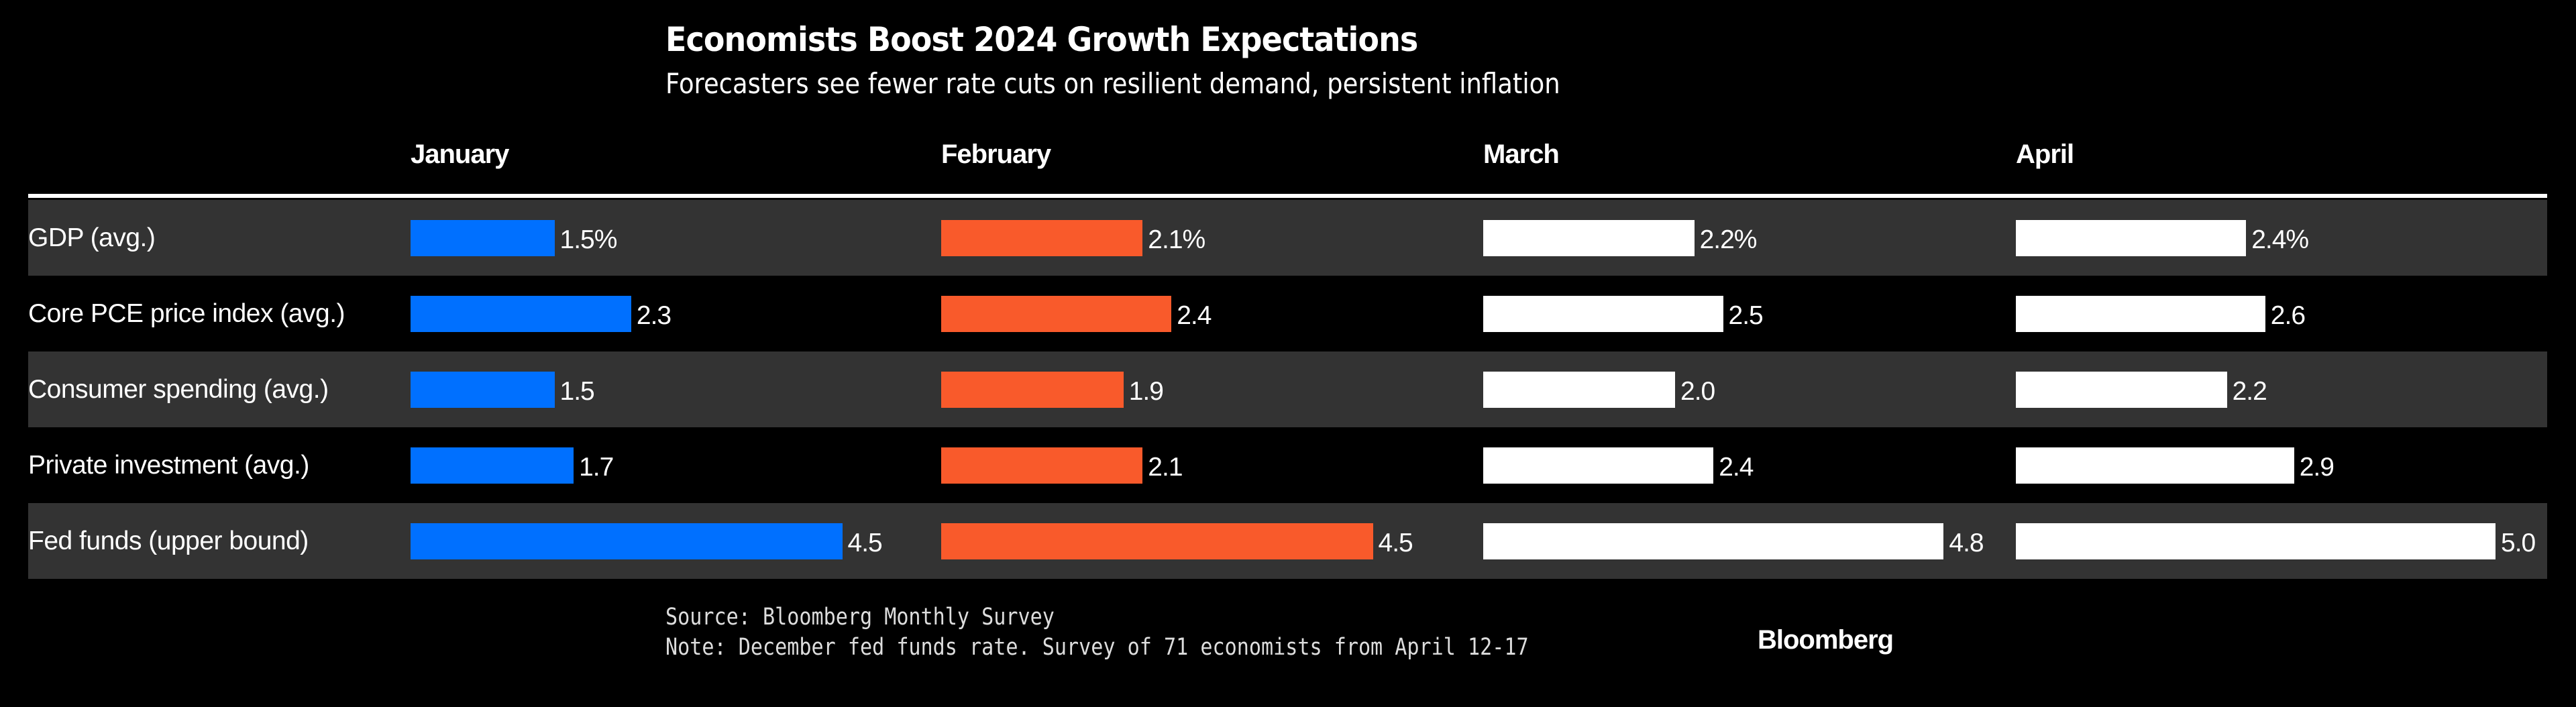 This screenshot has width=2576, height=707. Describe the element at coordinates (2045, 154) in the screenshot. I see `column-header-april: April` at that location.